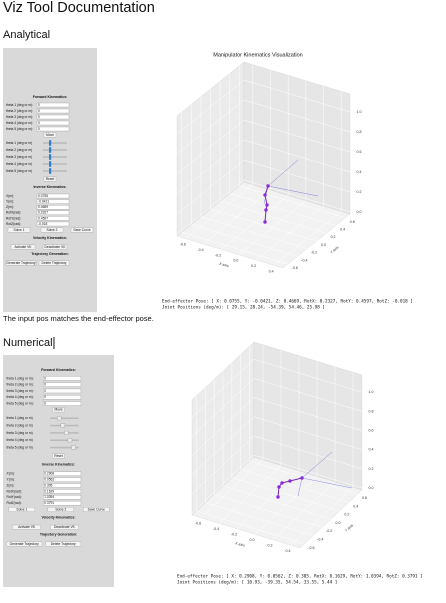 Image resolution: width=446 pixels, height=603 pixels. I want to click on input-value: 0.0755, so click(43, 196).